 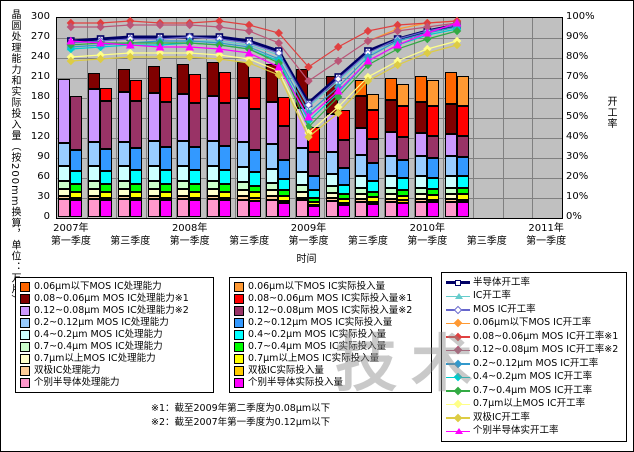 What do you see at coordinates (320, 322) in the screenshot?
I see `legend-label: 0.2~0.12μm MOS IC实际投入量` at bounding box center [320, 322].